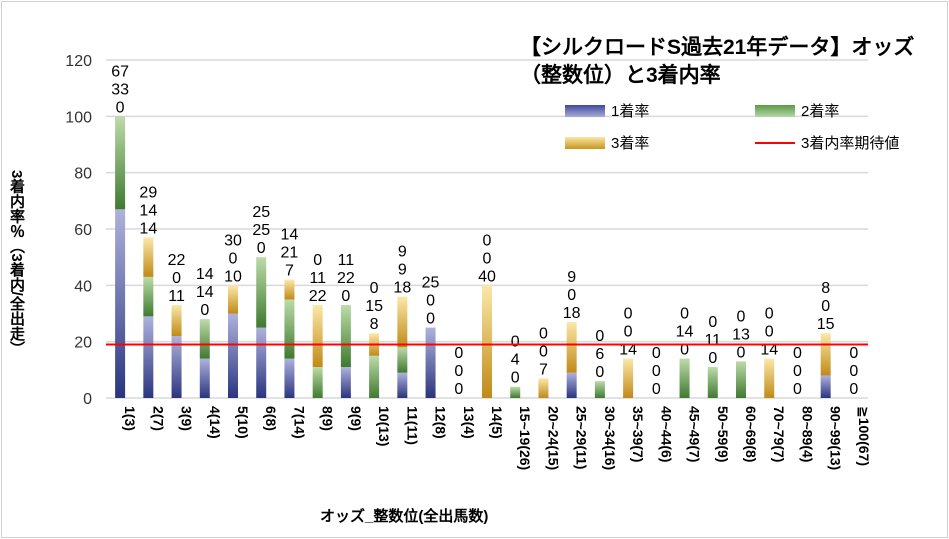 The height and width of the screenshot is (539, 949). I want to click on x-tick-label: 9(9), so click(356, 418).